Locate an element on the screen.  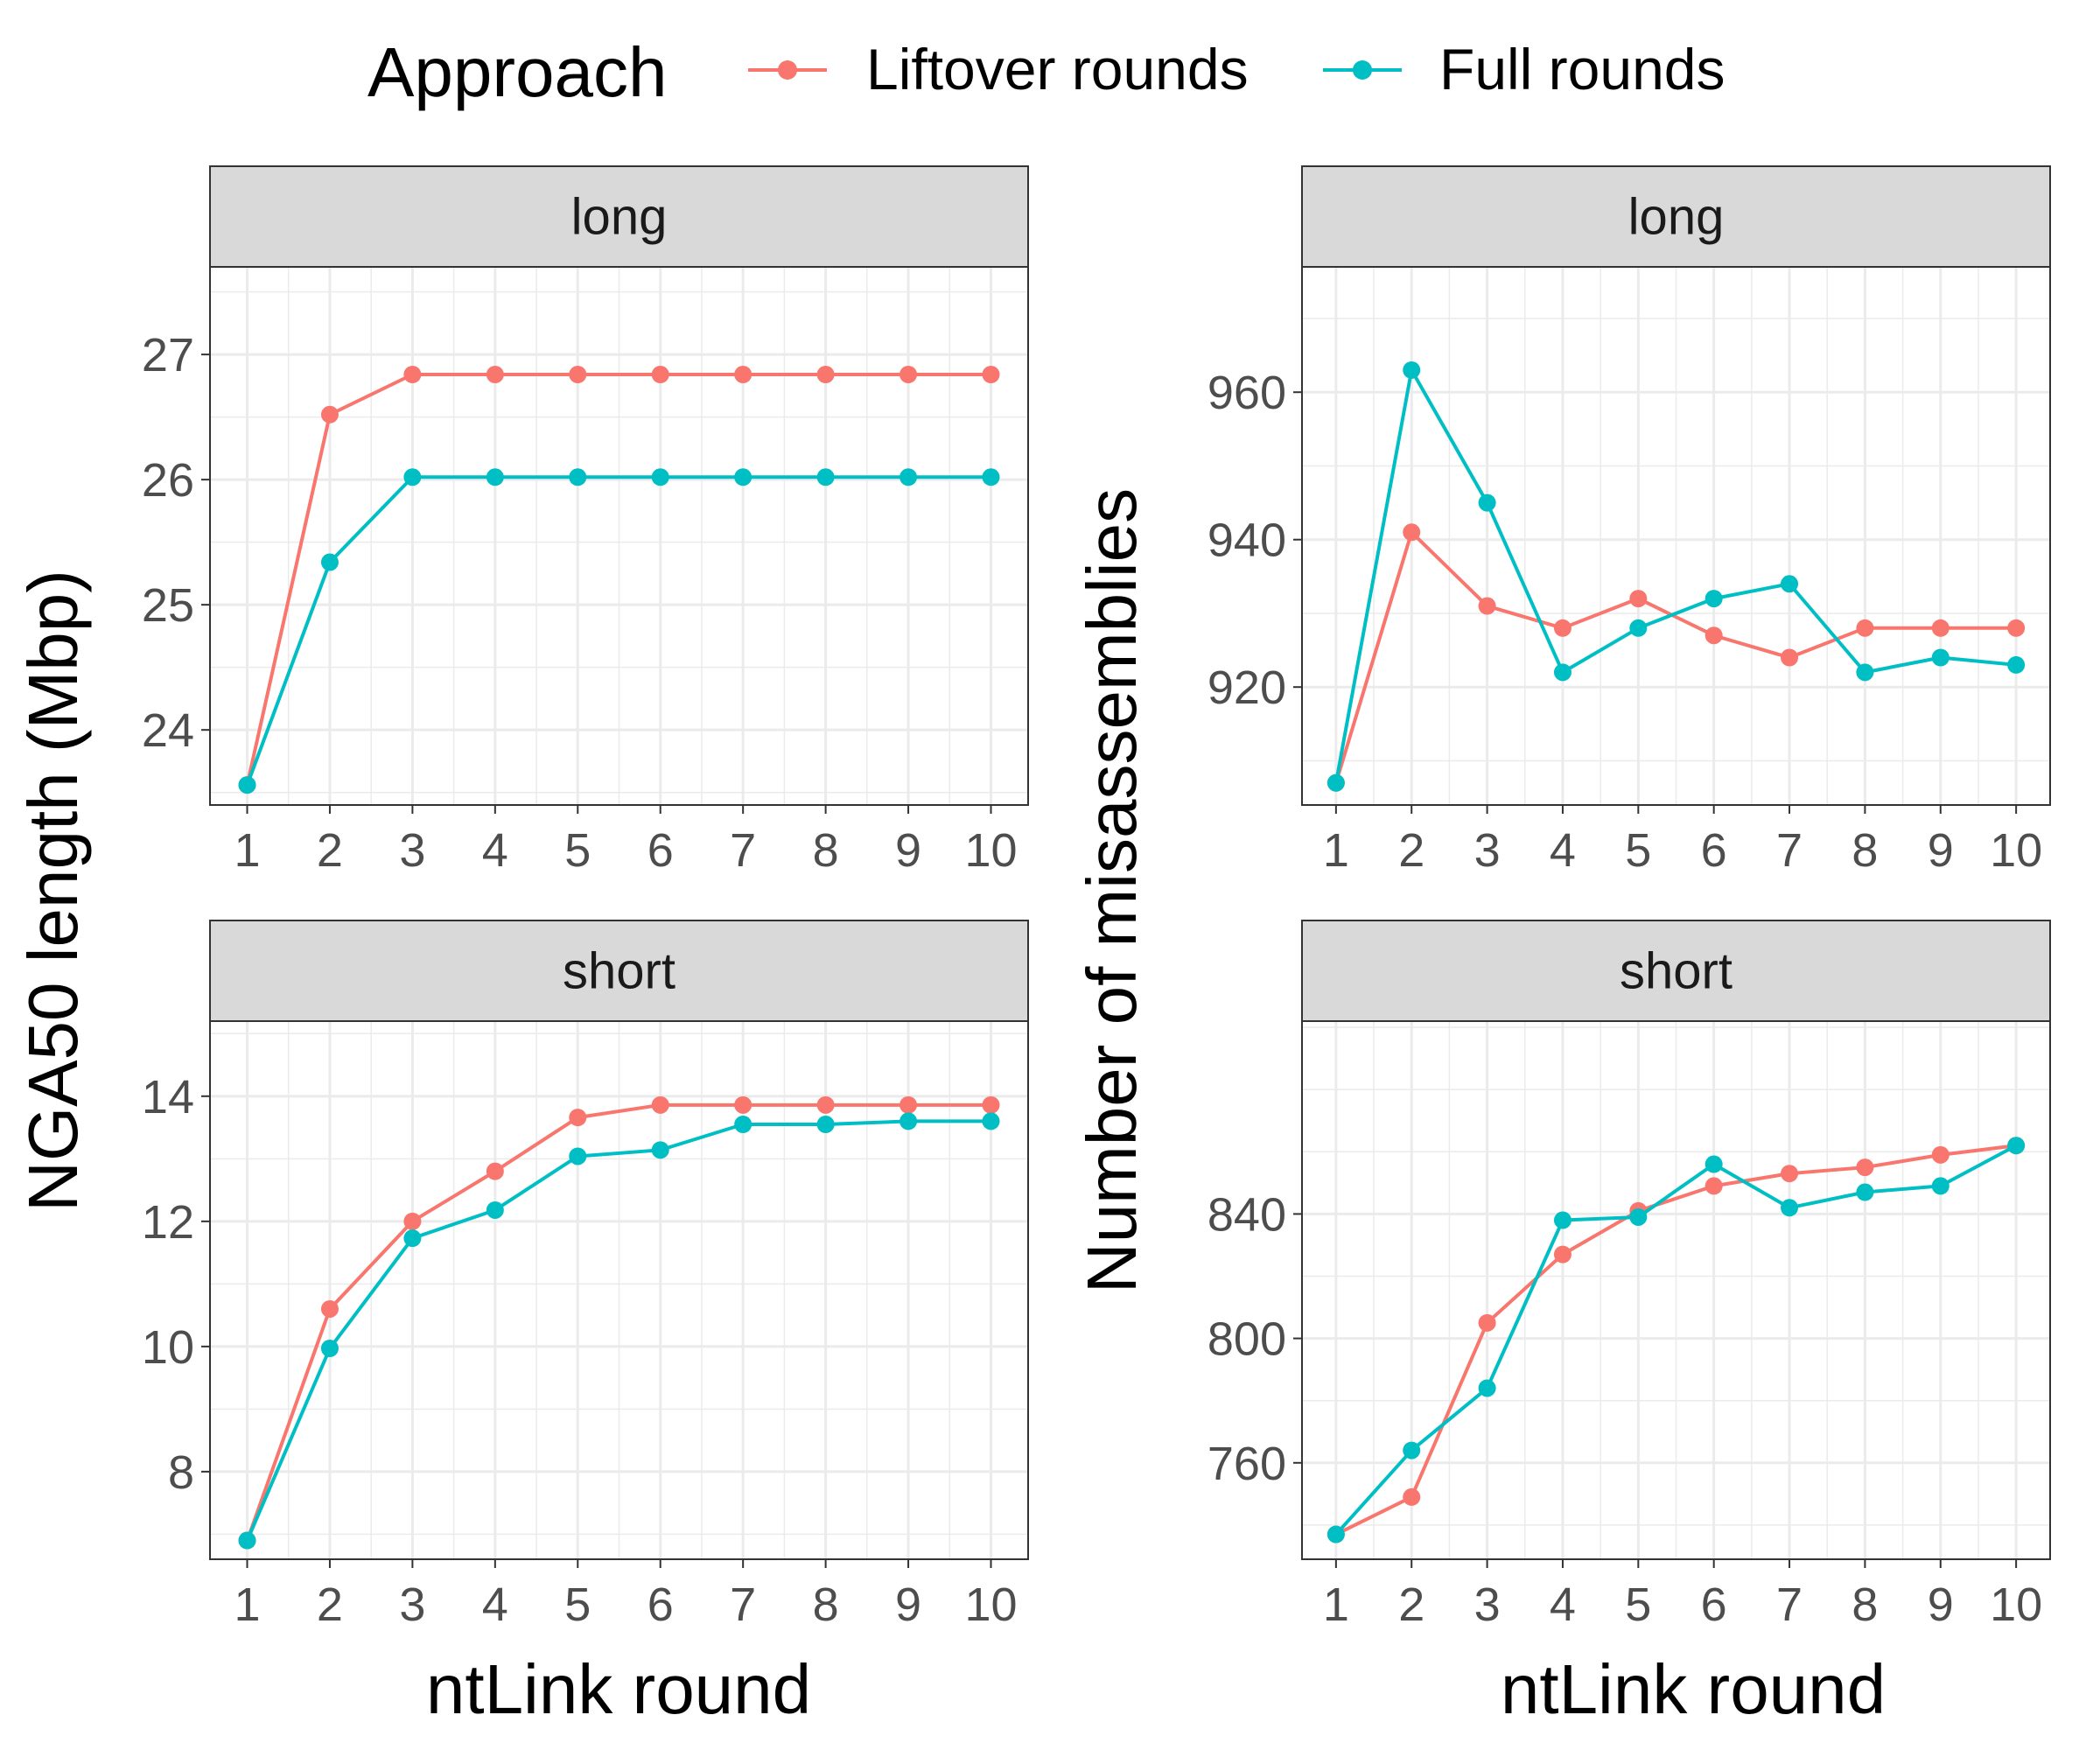
x-axis-title-left: ntLink round is located at coordinates (618, 1689).